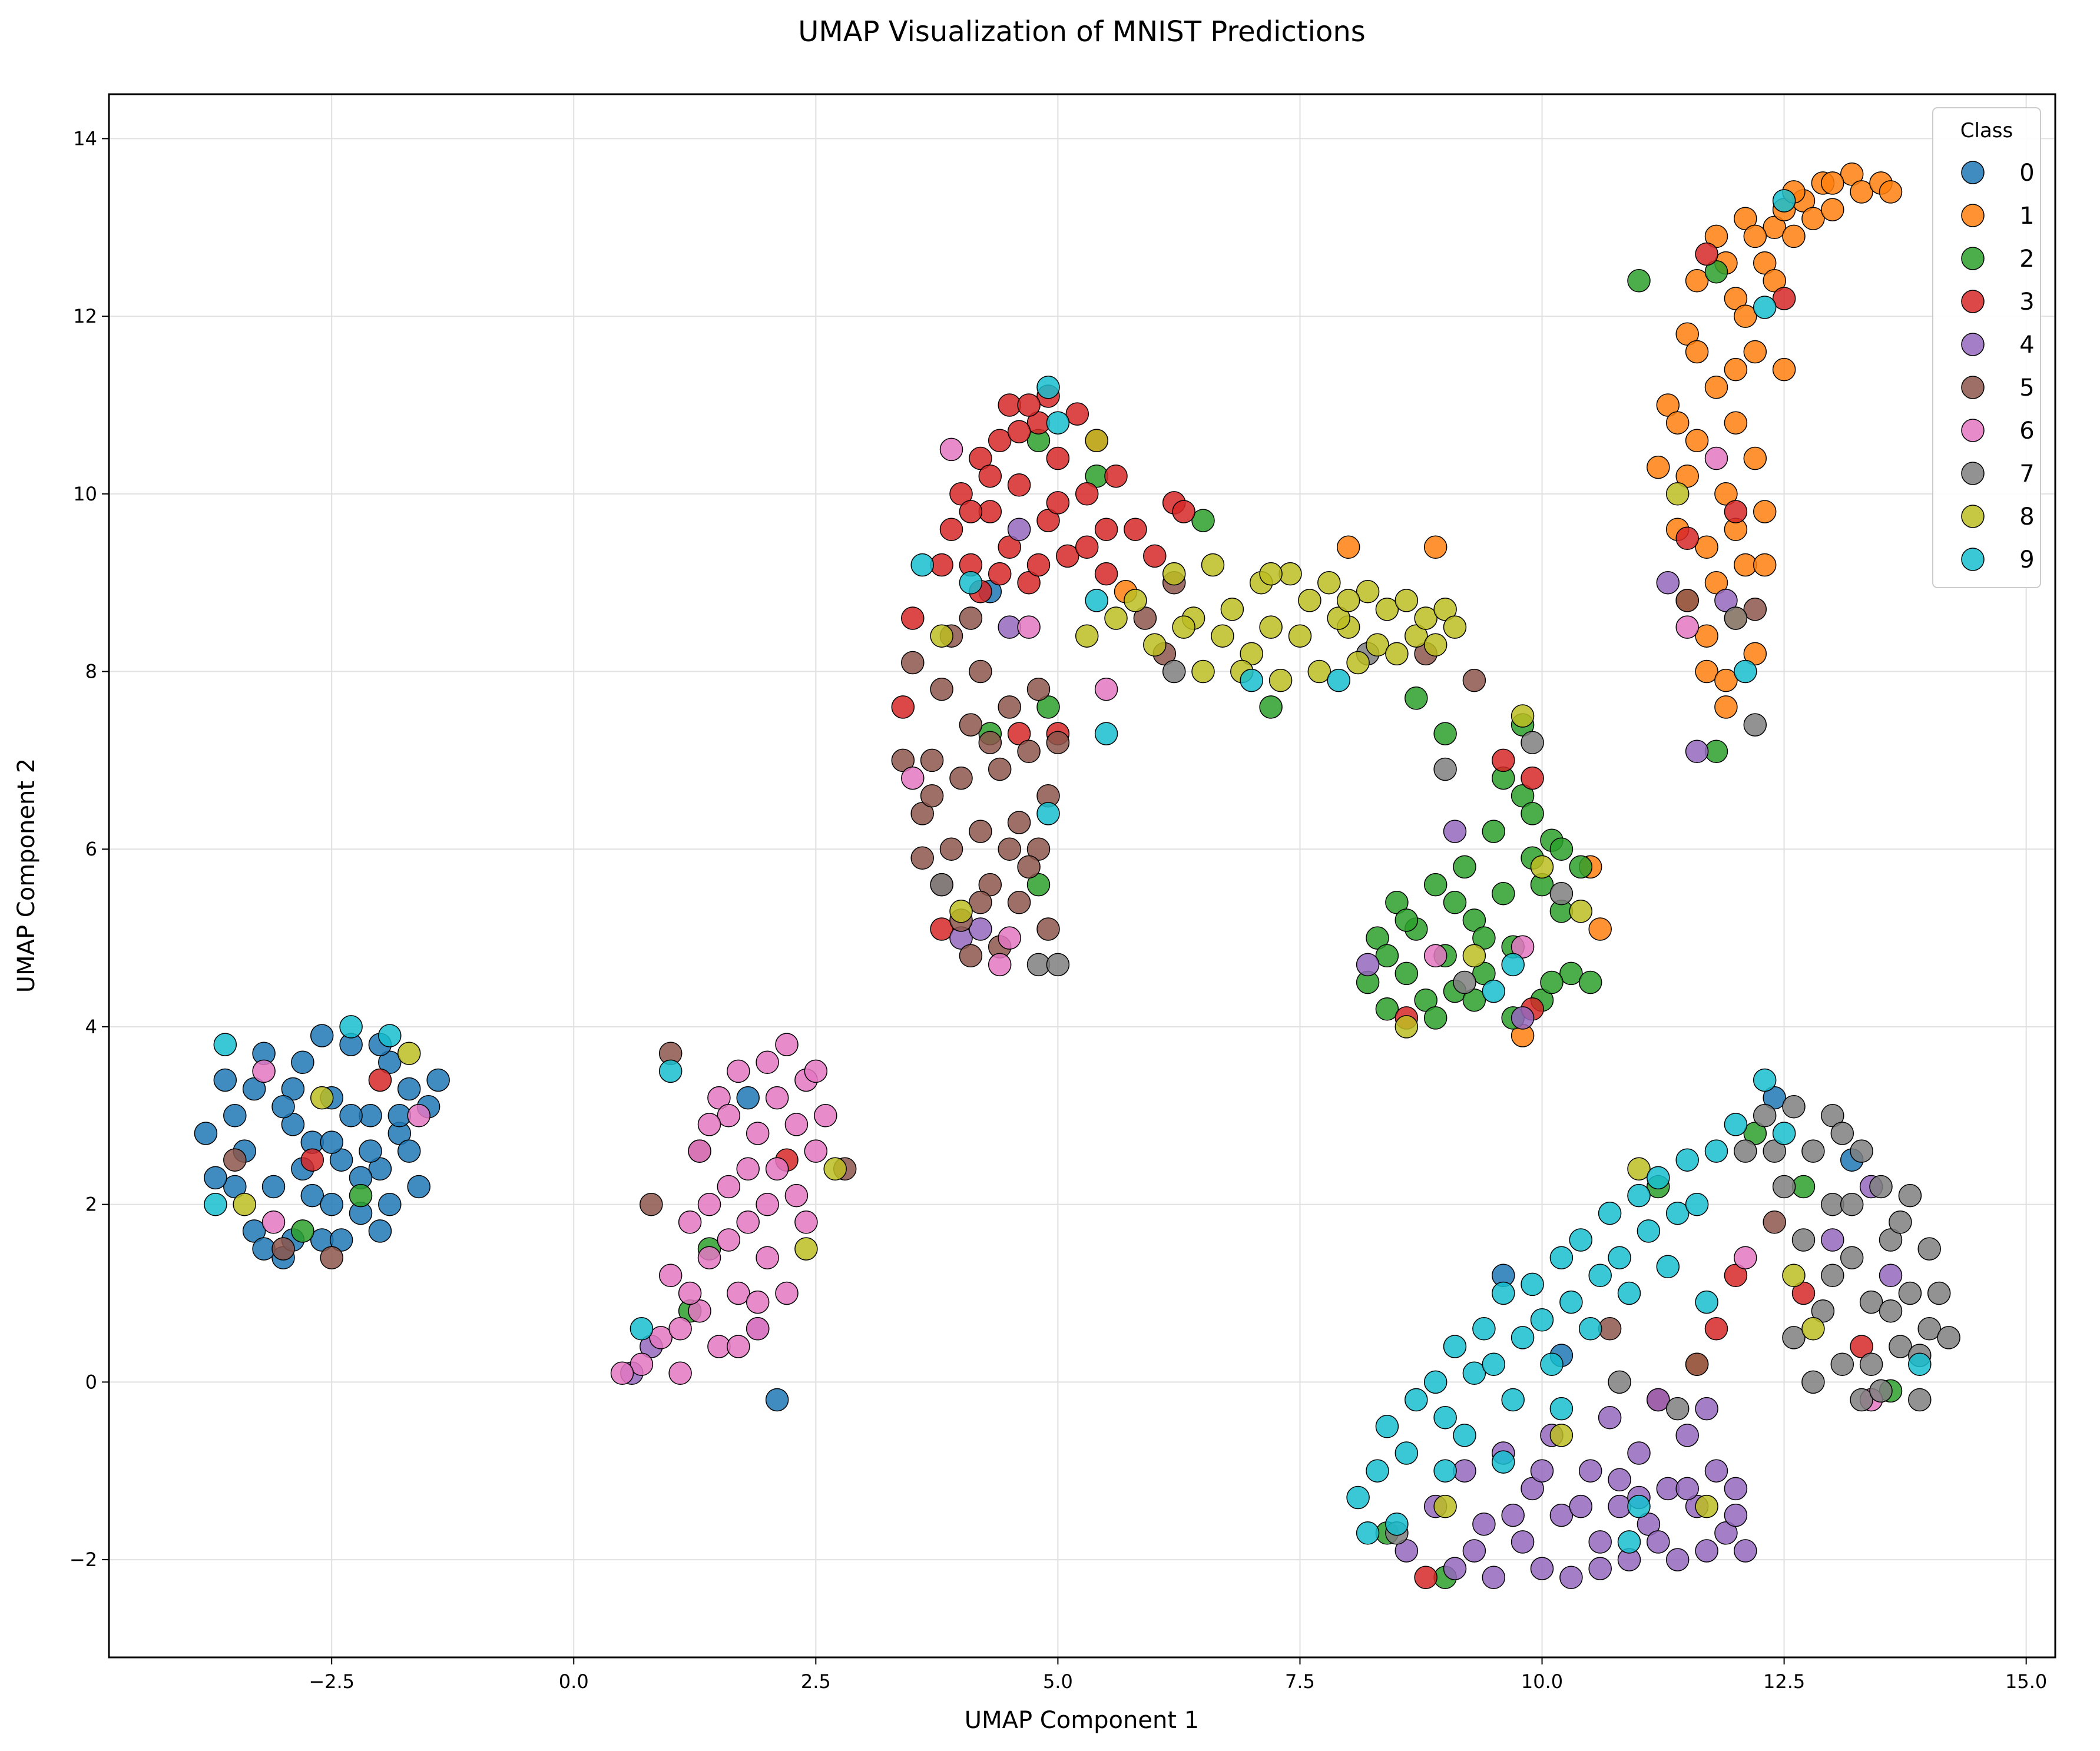 The width and height of the screenshot is (2100, 1751). What do you see at coordinates (332, 1681) in the screenshot?
I see `x-tick-label: −2.5` at bounding box center [332, 1681].